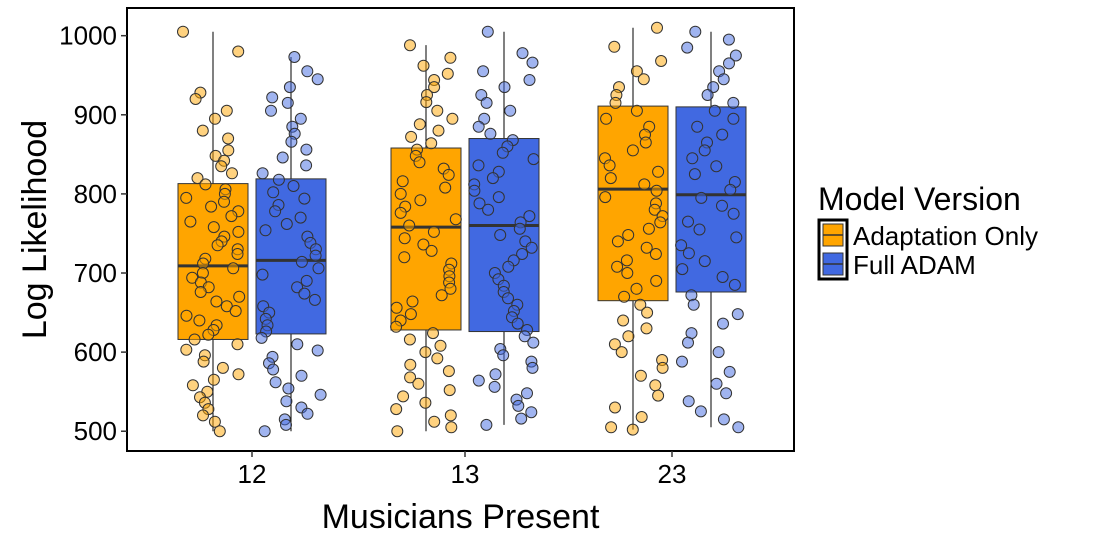 The image size is (1096, 545). What do you see at coordinates (465, 474) in the screenshot?
I see `x-tick-label: 13` at bounding box center [465, 474].